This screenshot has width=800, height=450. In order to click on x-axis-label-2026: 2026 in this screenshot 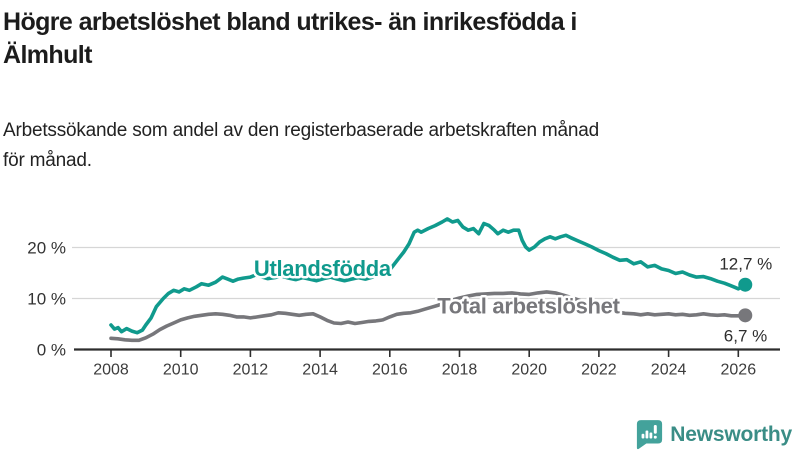, I will do `click(739, 370)`.